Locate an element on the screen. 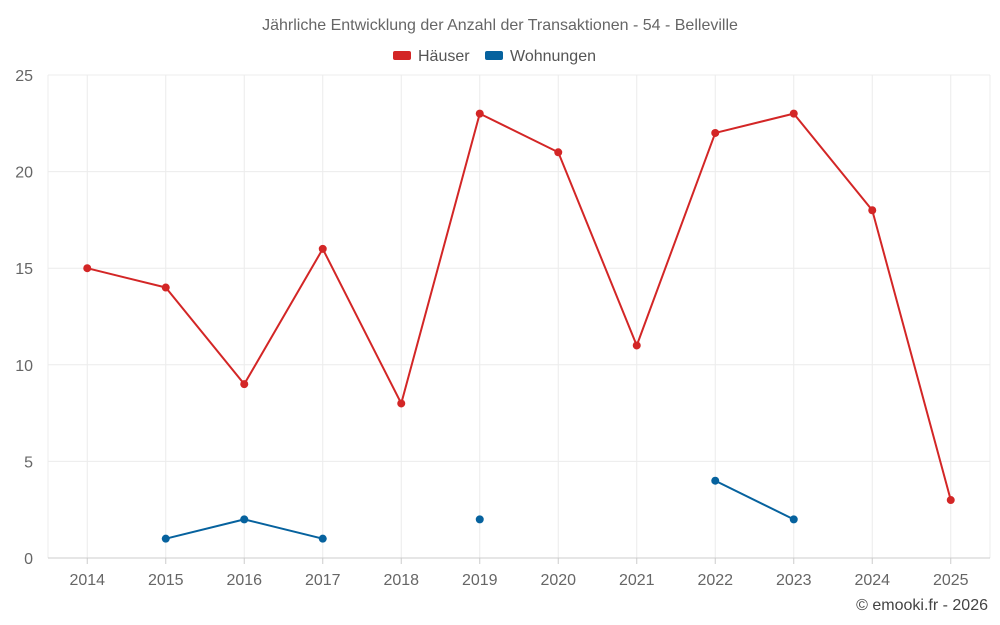 This screenshot has width=1000, height=625. series-0-point-2015 is located at coordinates (165, 287).